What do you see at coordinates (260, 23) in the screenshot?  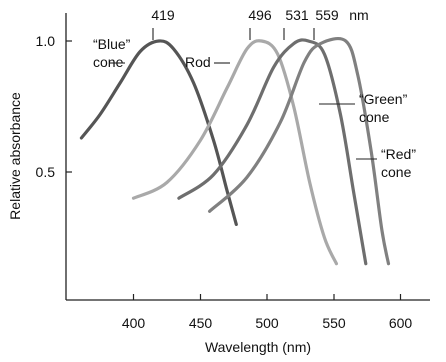 I see `peak-label-layer: 419 496 531 559 nm` at bounding box center [260, 23].